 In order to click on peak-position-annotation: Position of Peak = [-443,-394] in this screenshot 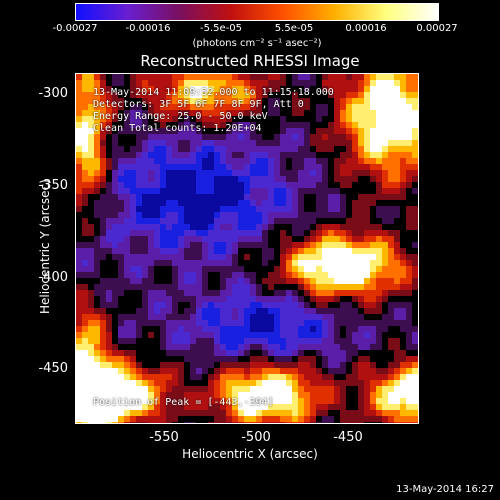, I will do `click(183, 402)`.